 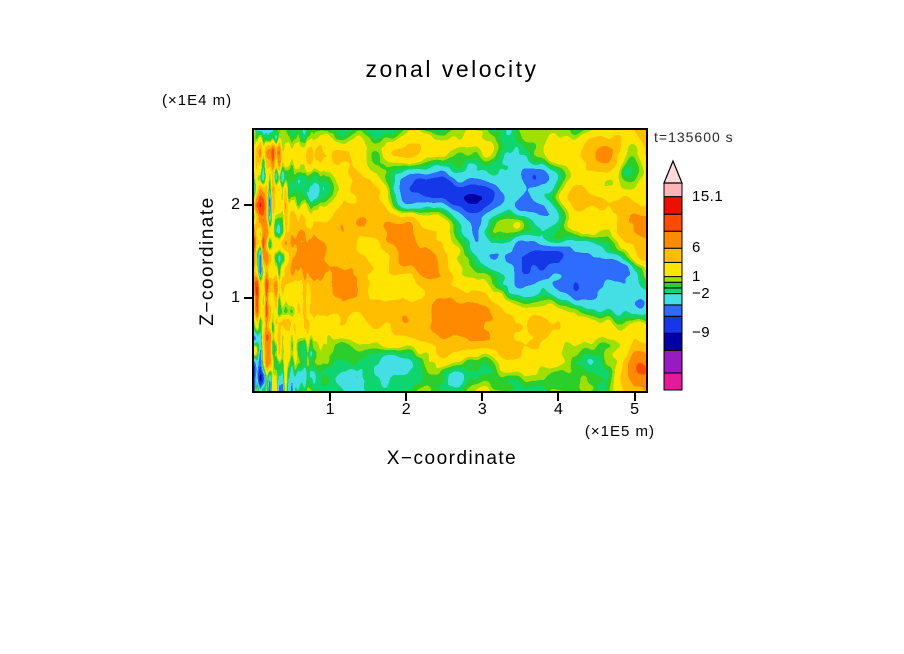 What do you see at coordinates (330, 409) in the screenshot?
I see `x-tick-label: 1` at bounding box center [330, 409].